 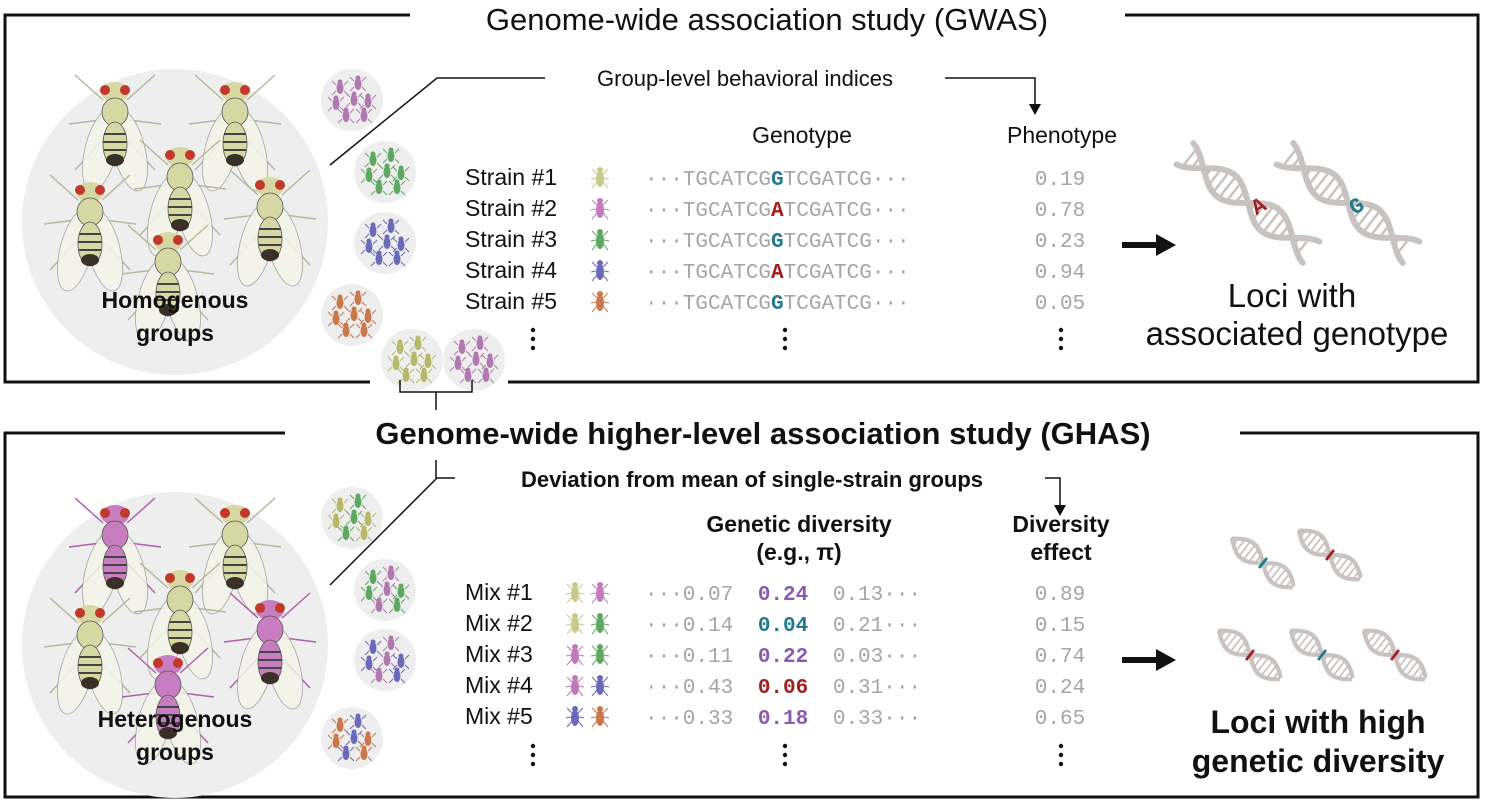 What do you see at coordinates (511, 239) in the screenshot?
I see `strain-label: Strain #3` at bounding box center [511, 239].